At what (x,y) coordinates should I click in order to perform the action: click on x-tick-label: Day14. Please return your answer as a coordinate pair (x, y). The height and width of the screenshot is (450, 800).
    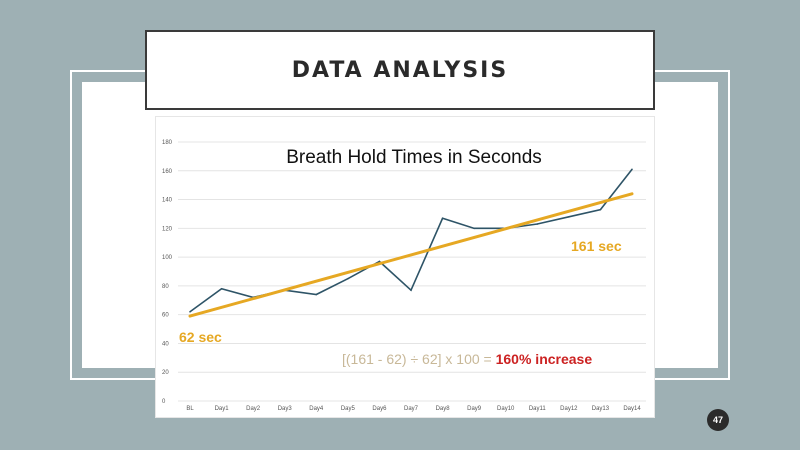
    Looking at the image, I should click on (632, 409).